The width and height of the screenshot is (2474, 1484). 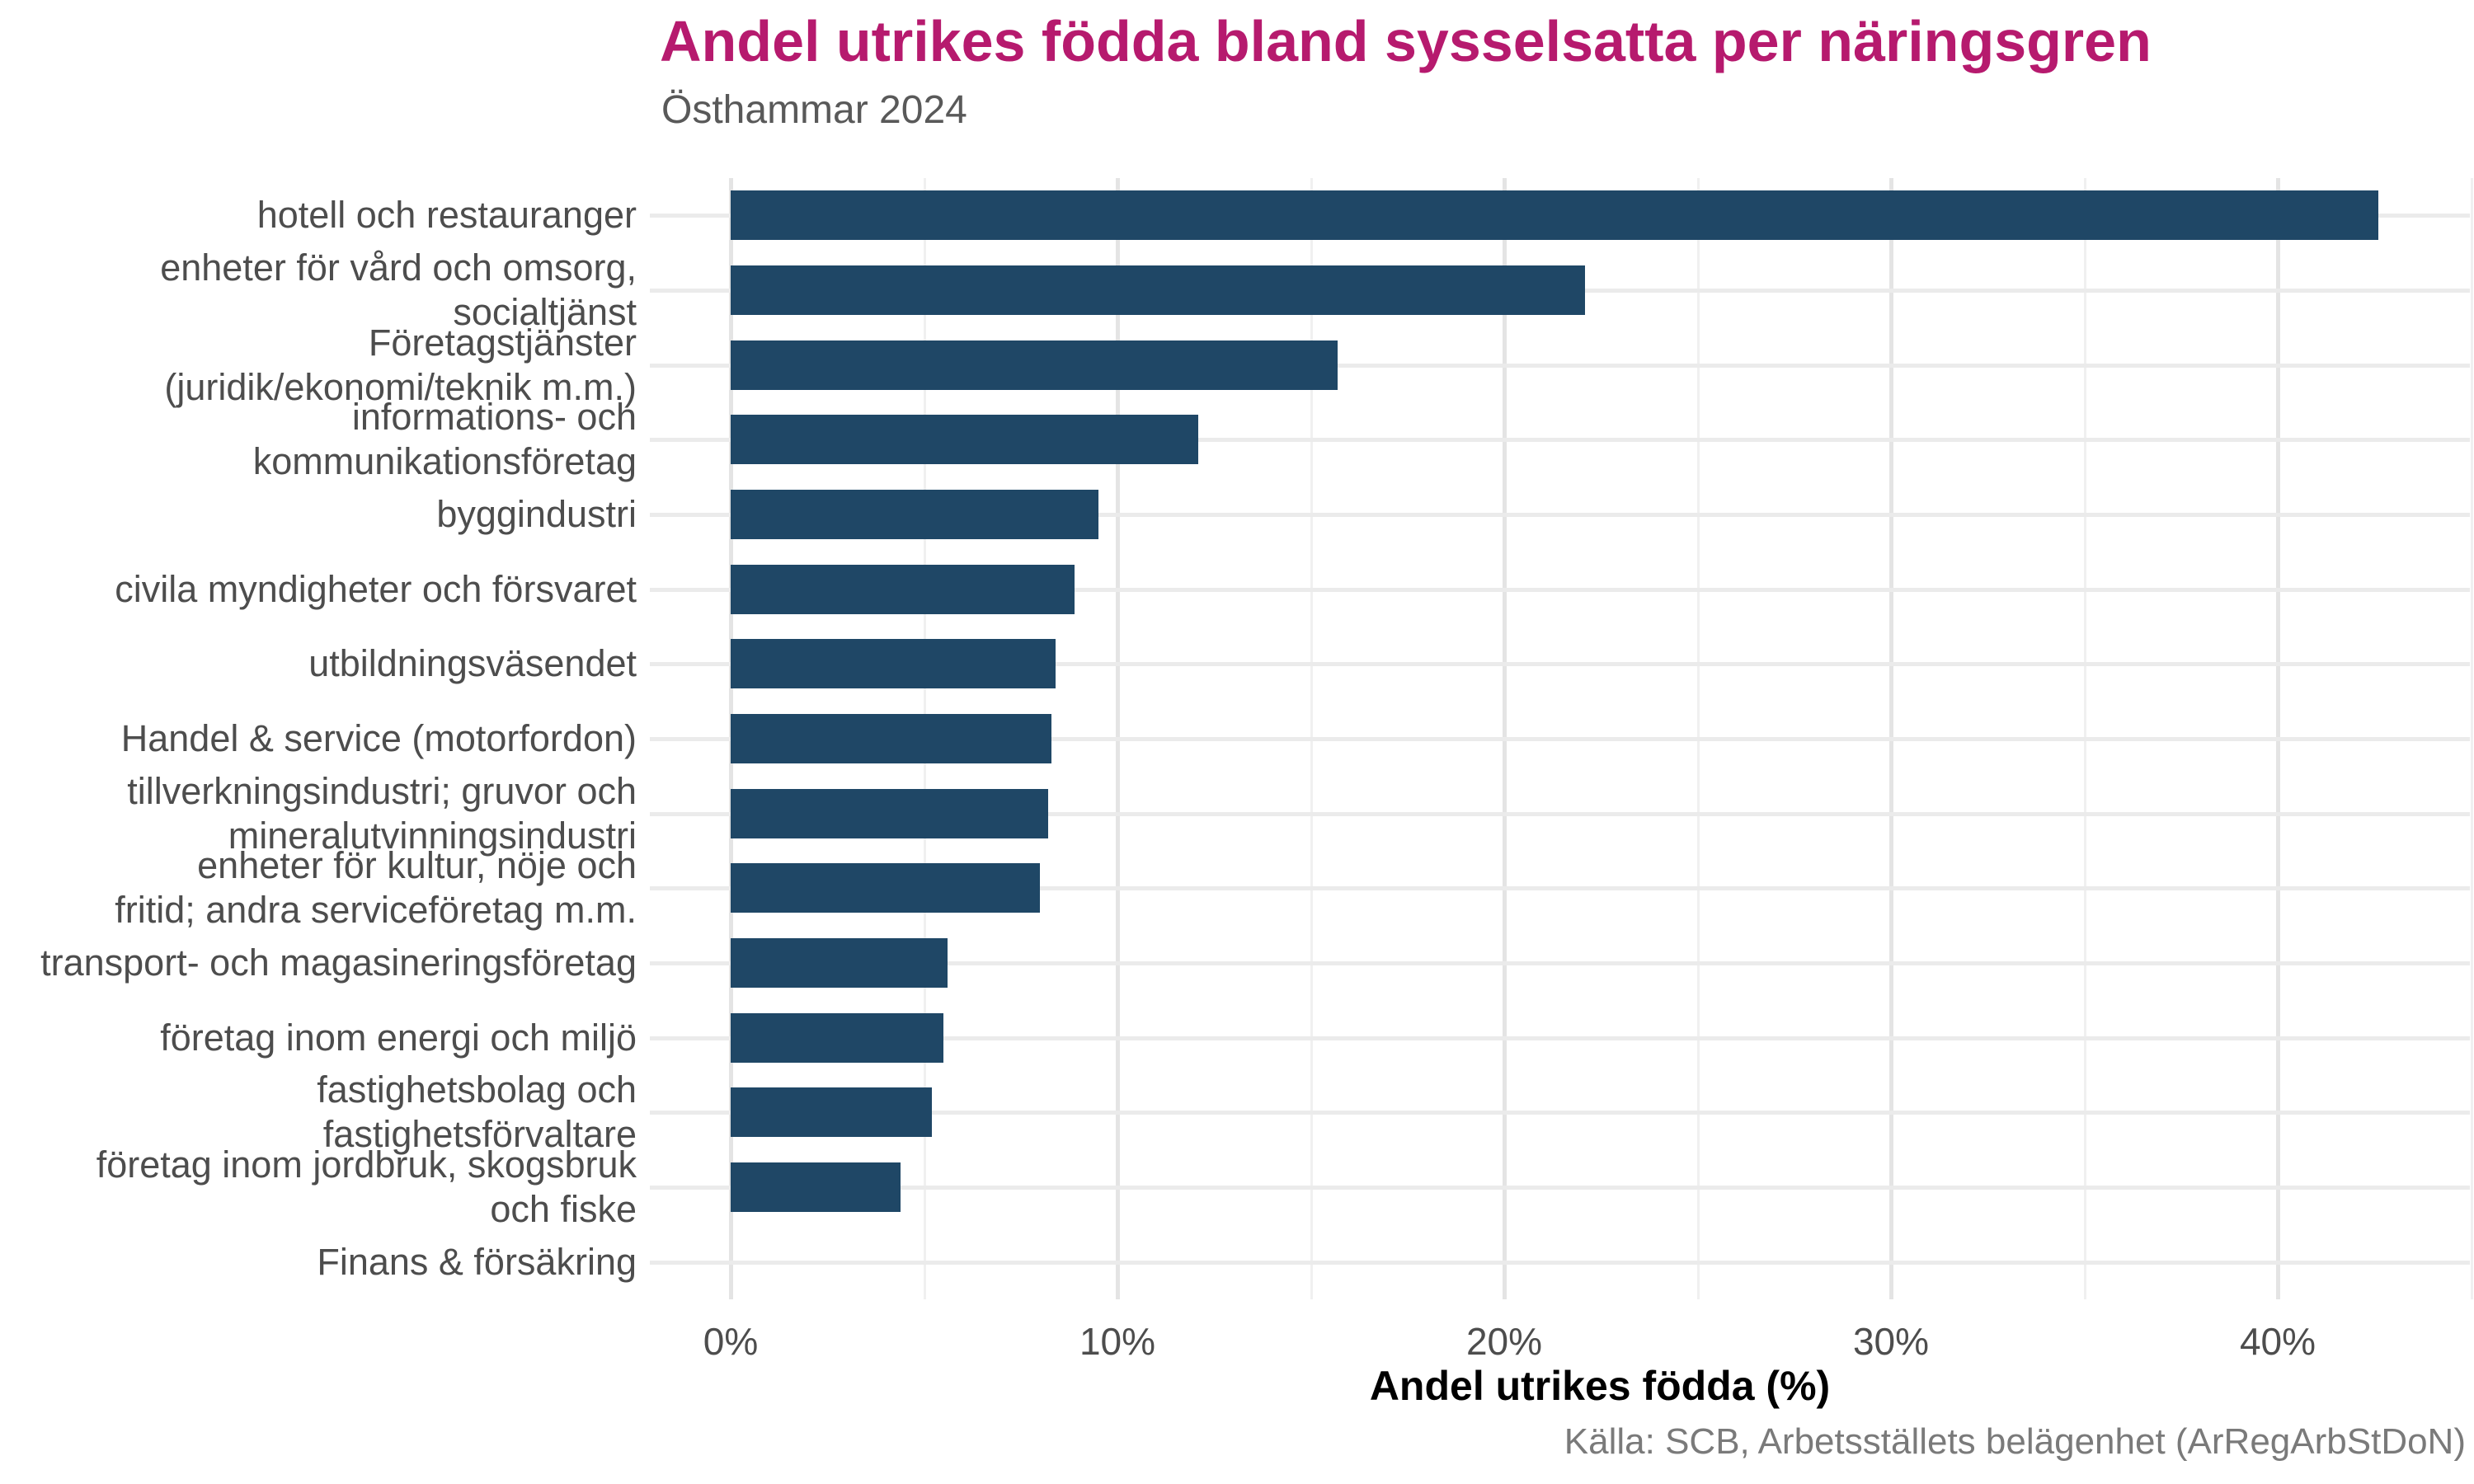 I want to click on category-label: transport- och magasineringsföretag, so click(x=338, y=963).